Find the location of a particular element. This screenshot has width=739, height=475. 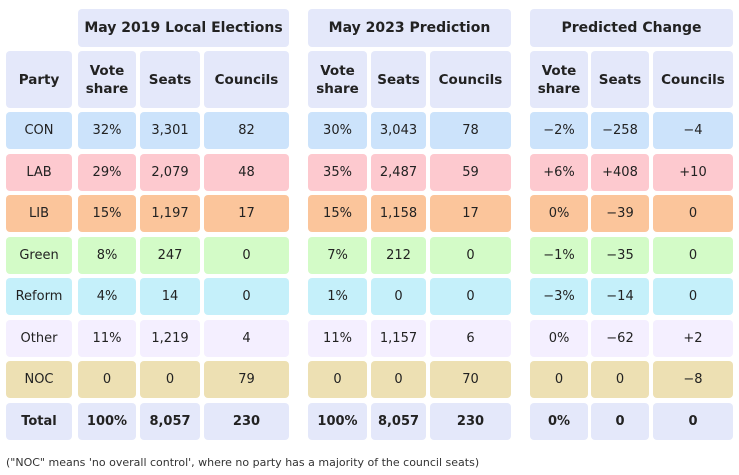

row-noc-councils-change: −8 is located at coordinates (693, 379).